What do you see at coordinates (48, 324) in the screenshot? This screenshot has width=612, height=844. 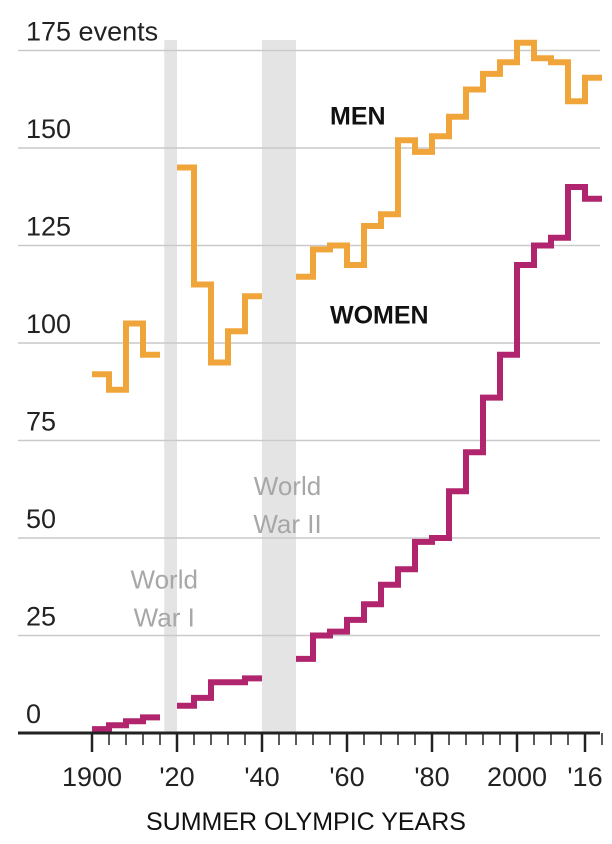 I see `y-tick-label: 100` at bounding box center [48, 324].